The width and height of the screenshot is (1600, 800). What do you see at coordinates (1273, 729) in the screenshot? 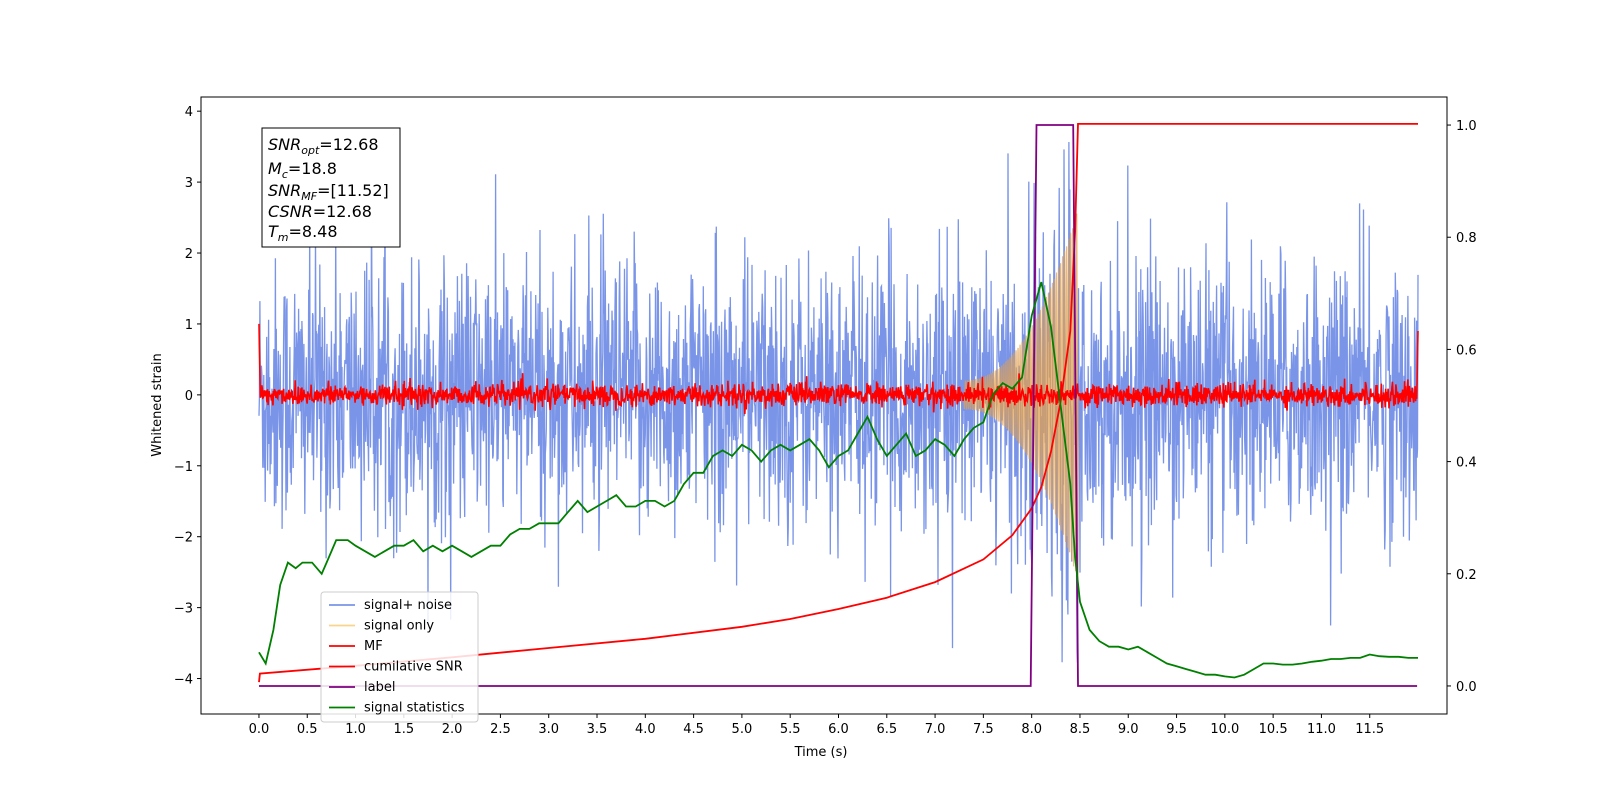
I see `x-tick-label: 10.5` at bounding box center [1273, 729].